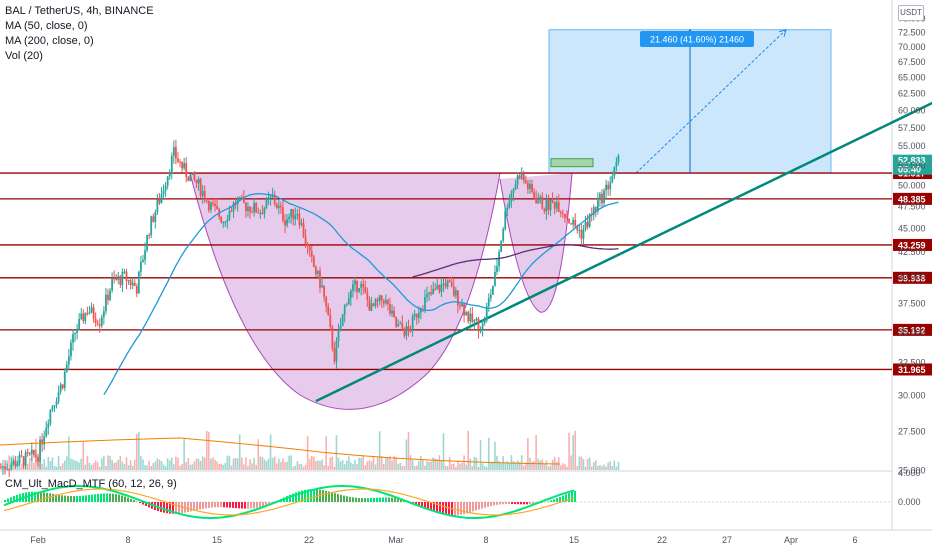  What do you see at coordinates (79, 11) in the screenshot?
I see `legend-symbol: BAL / TetherUS, 4h, BINANCE` at bounding box center [79, 11].